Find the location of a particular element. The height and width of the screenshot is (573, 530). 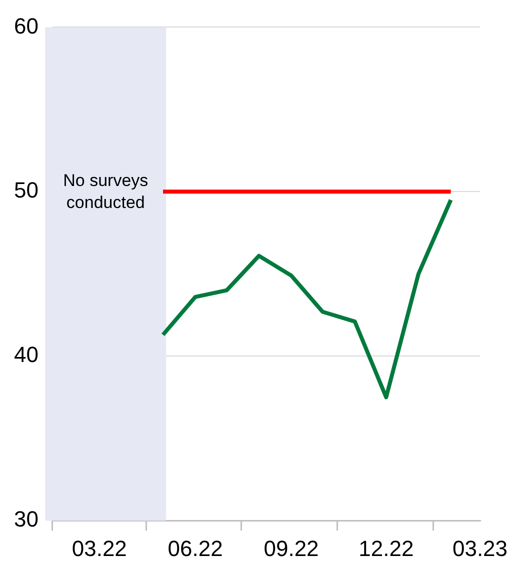

y-tick-label: 40 is located at coordinates (26, 355).